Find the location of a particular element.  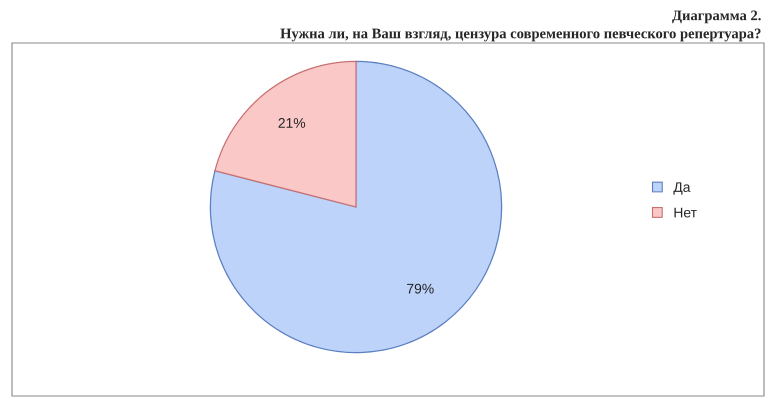

data-label: 79% is located at coordinates (420, 289).